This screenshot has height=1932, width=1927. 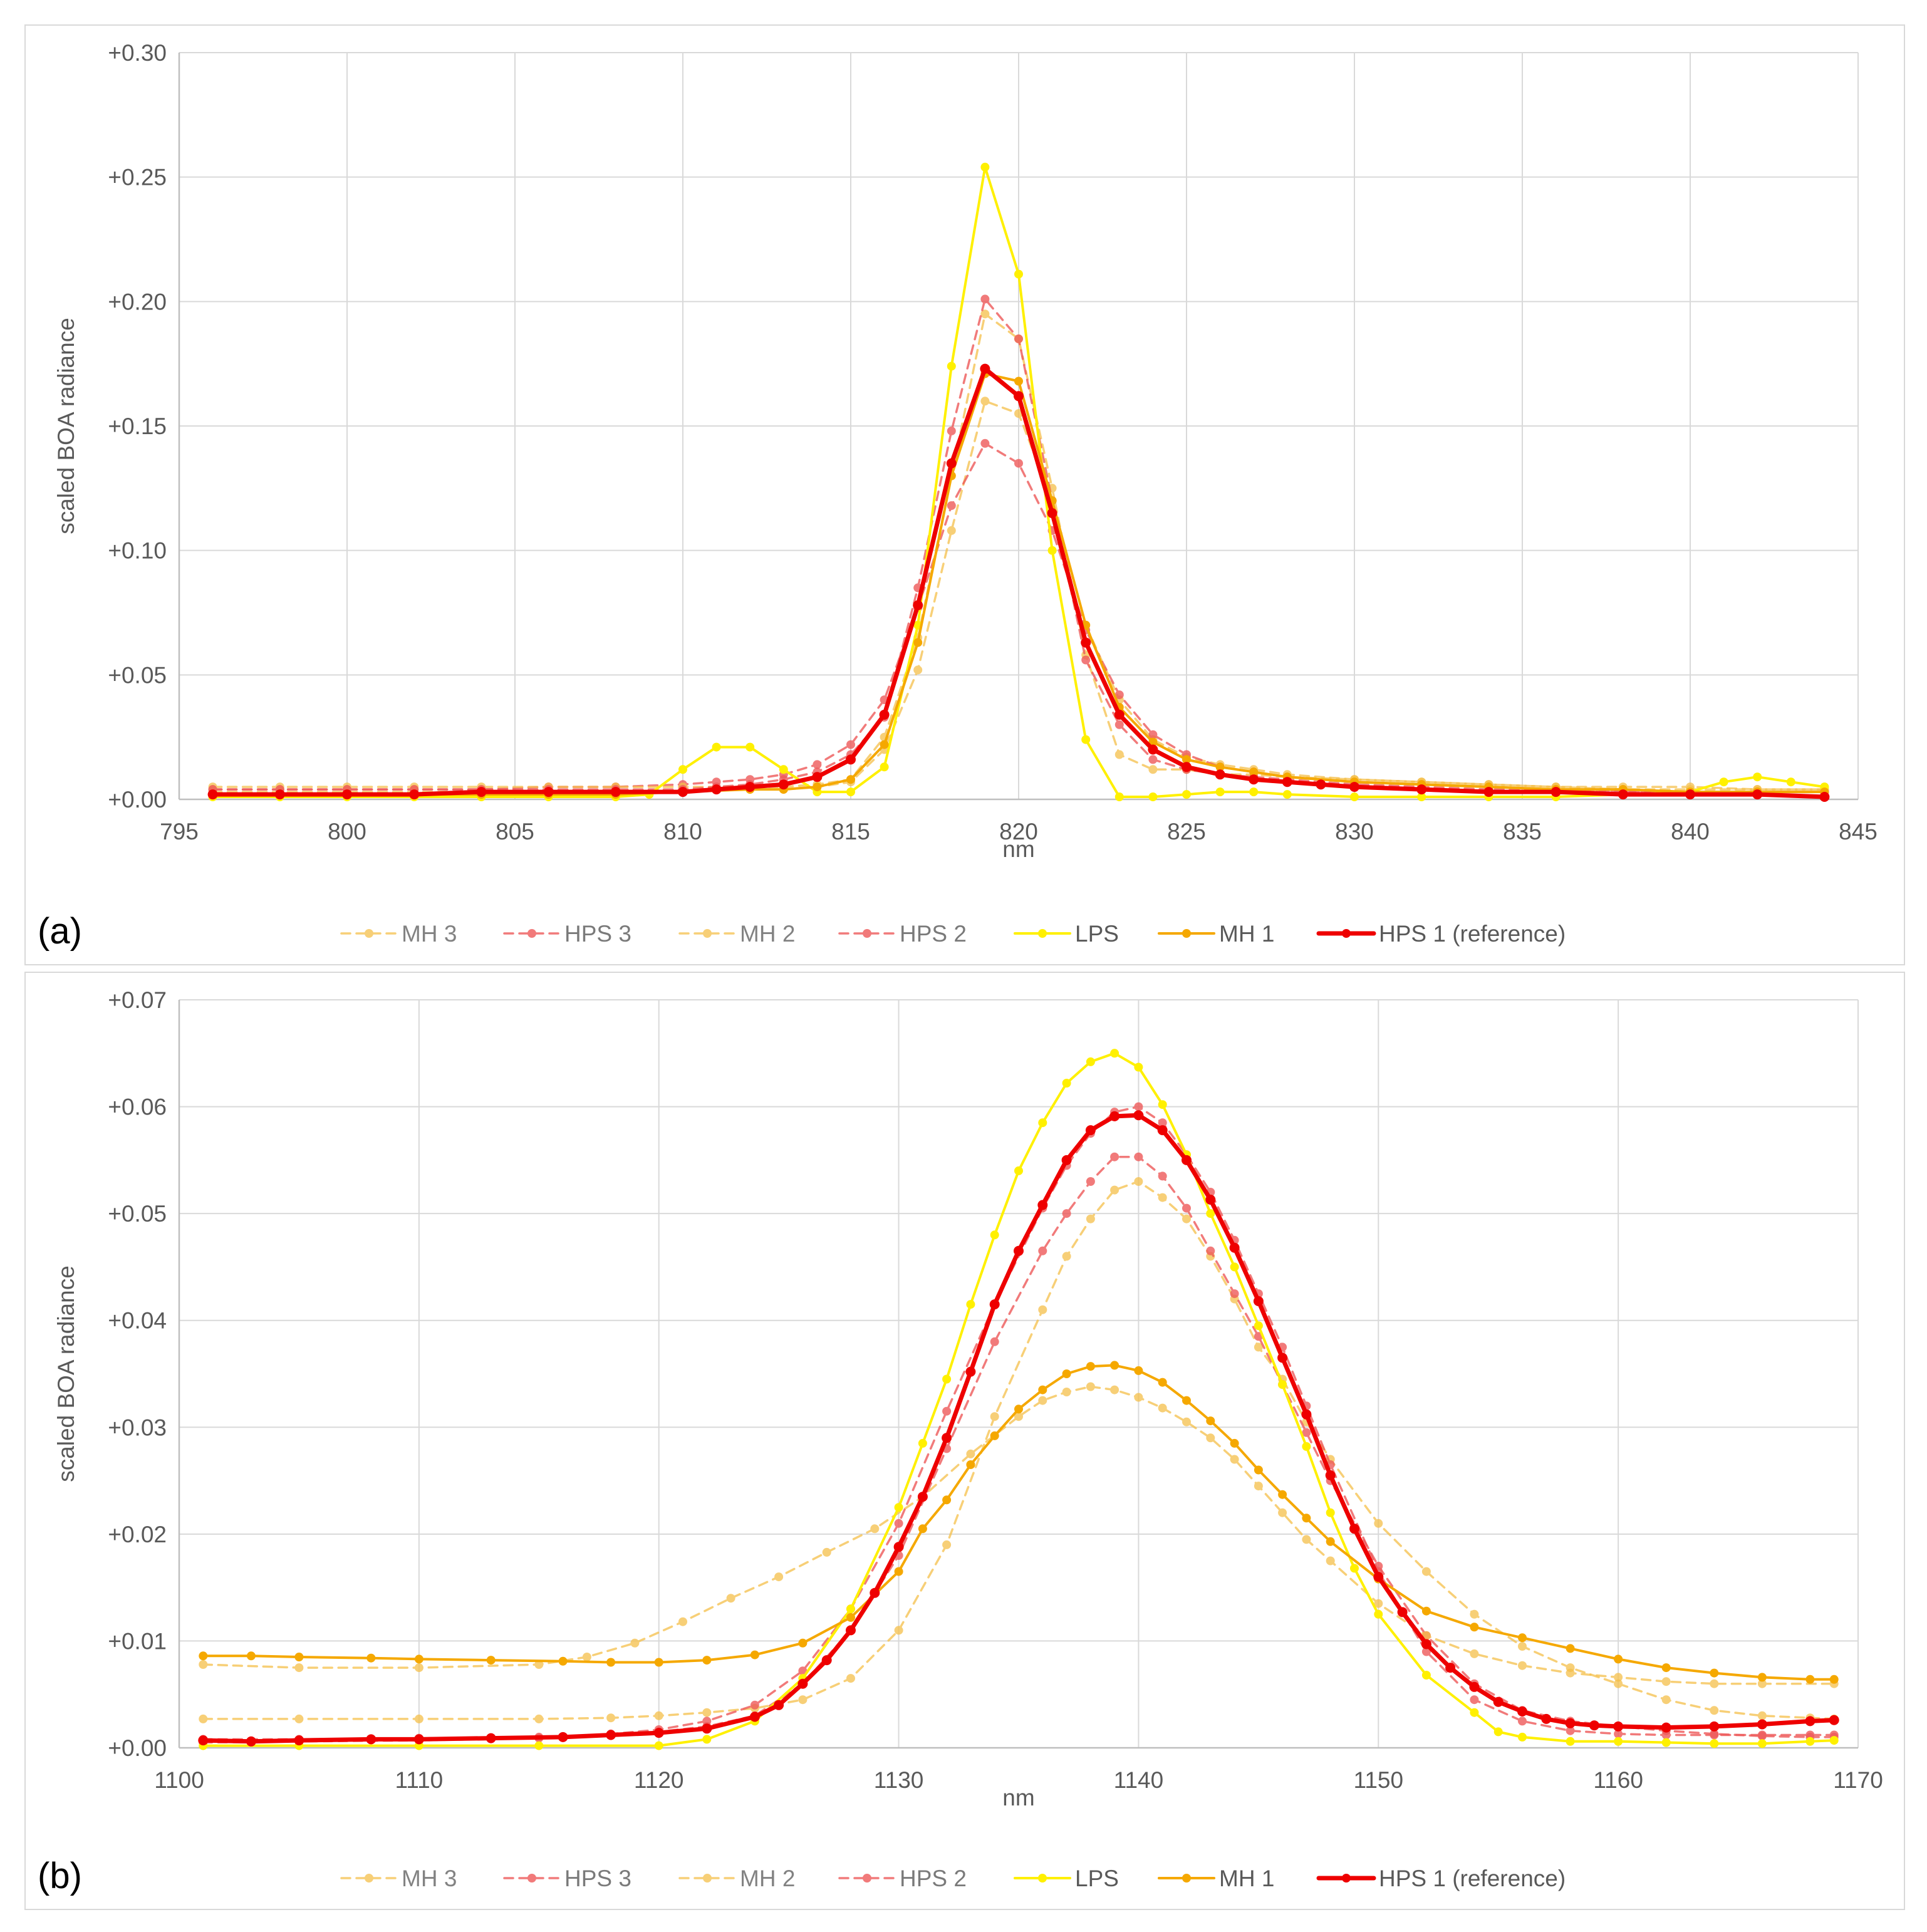 I want to click on y-tick-label--0-10: +0.10, so click(x=137, y=551).